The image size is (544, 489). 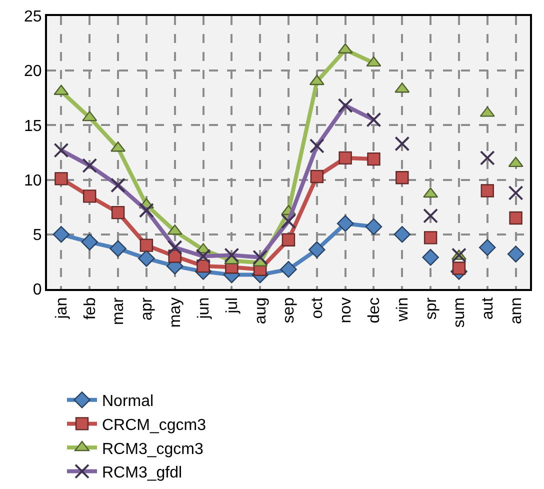 What do you see at coordinates (261, 310) in the screenshot?
I see `x-tick-label: aug` at bounding box center [261, 310].